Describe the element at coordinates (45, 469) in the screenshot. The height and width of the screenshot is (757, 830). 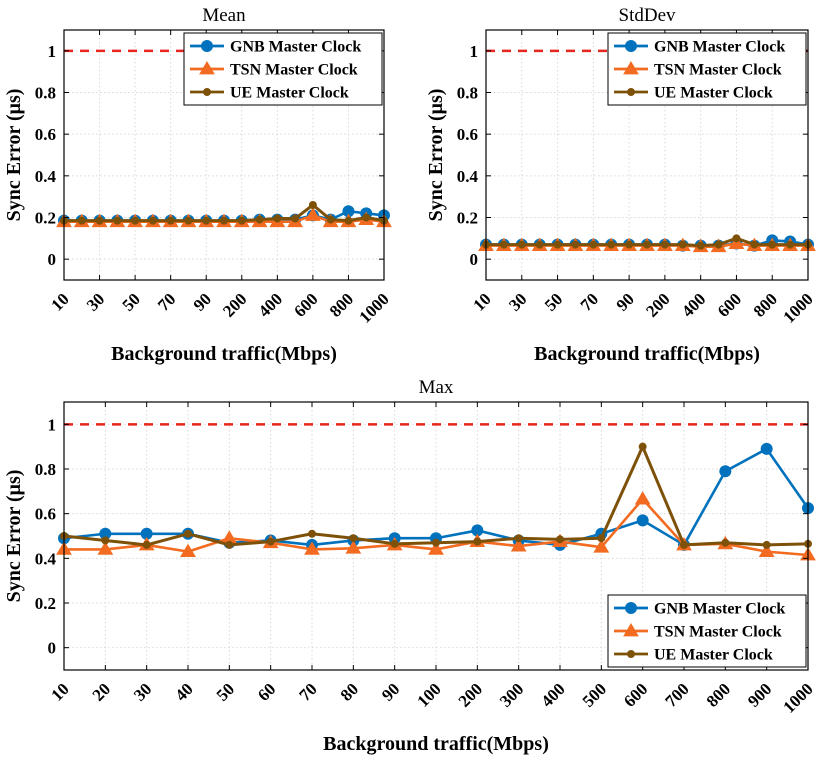
I see `y-tick-label: 0.8` at that location.